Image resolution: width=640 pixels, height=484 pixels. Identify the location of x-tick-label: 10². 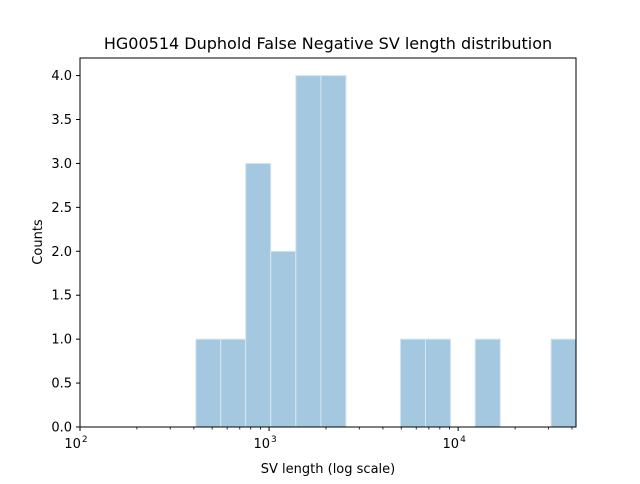
(75, 443).